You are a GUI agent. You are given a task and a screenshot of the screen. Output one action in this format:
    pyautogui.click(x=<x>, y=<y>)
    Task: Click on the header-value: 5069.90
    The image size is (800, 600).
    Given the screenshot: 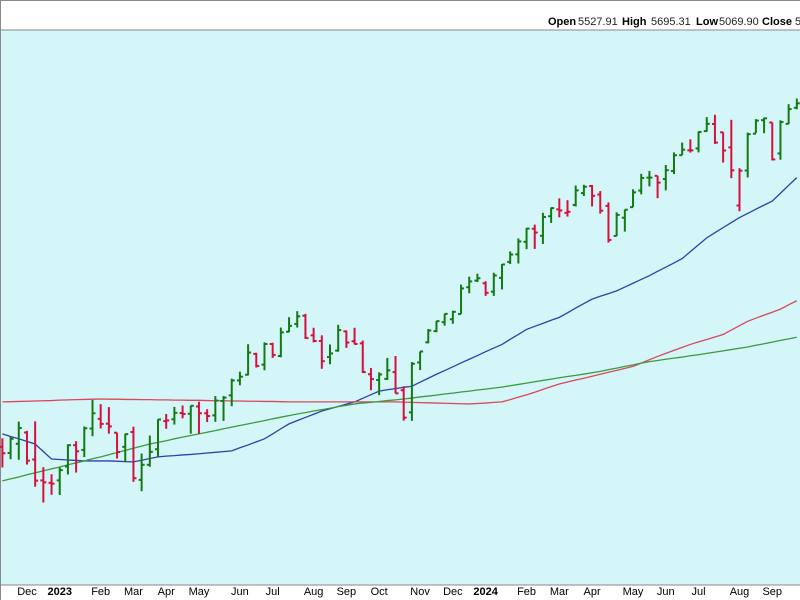 What is the action you would take?
    pyautogui.click(x=739, y=22)
    